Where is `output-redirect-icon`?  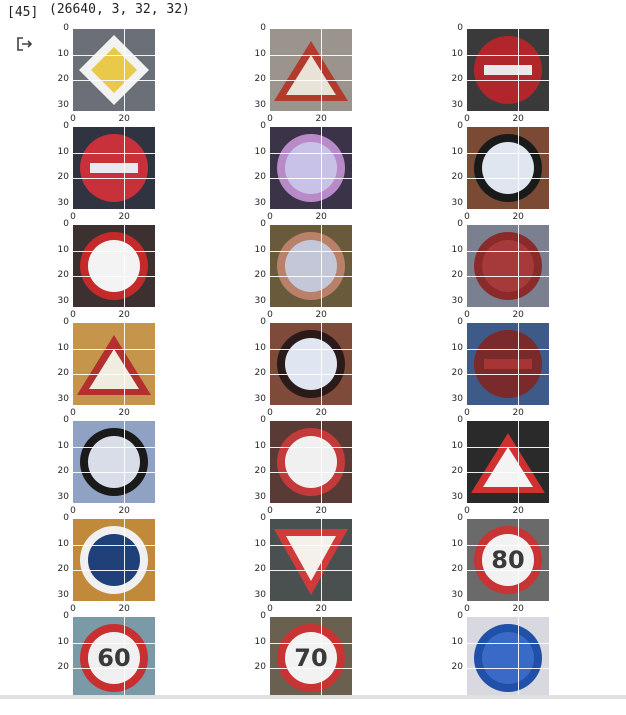
output-redirect-icon is located at coordinates (25, 44).